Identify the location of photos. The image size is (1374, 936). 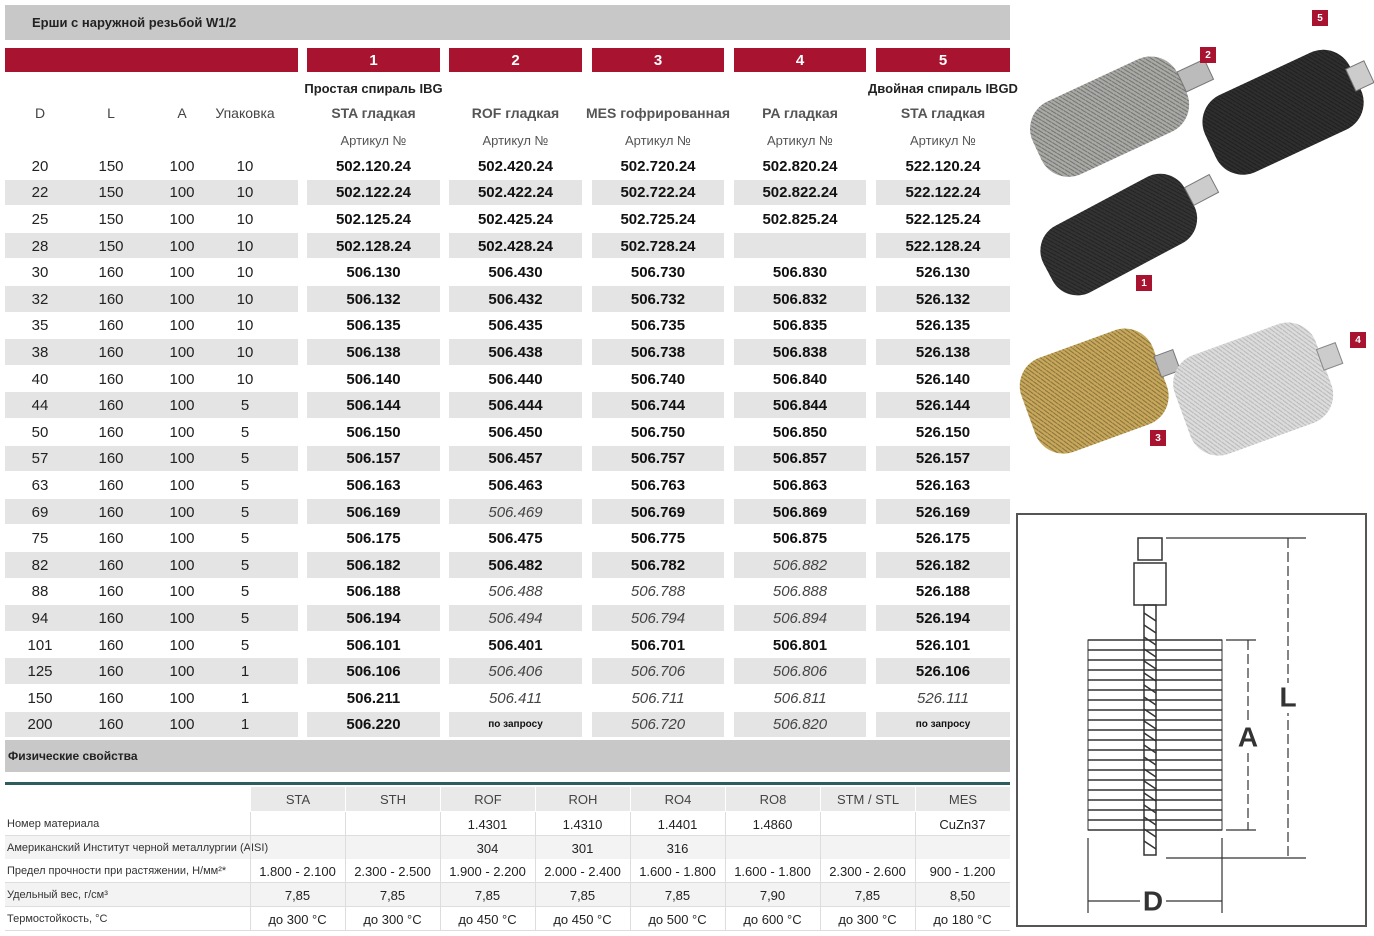
(1196, 252).